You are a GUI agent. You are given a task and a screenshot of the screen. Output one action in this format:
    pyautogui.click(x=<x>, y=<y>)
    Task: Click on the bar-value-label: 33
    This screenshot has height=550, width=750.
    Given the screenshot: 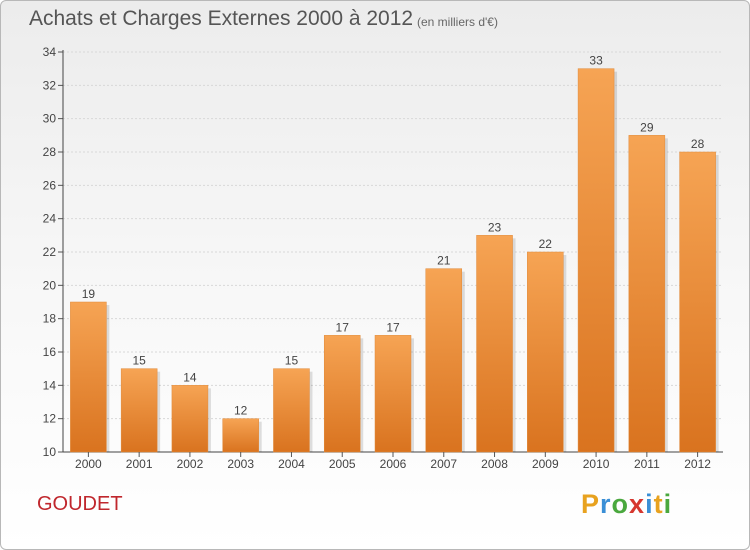 What is the action you would take?
    pyautogui.click(x=596, y=61)
    